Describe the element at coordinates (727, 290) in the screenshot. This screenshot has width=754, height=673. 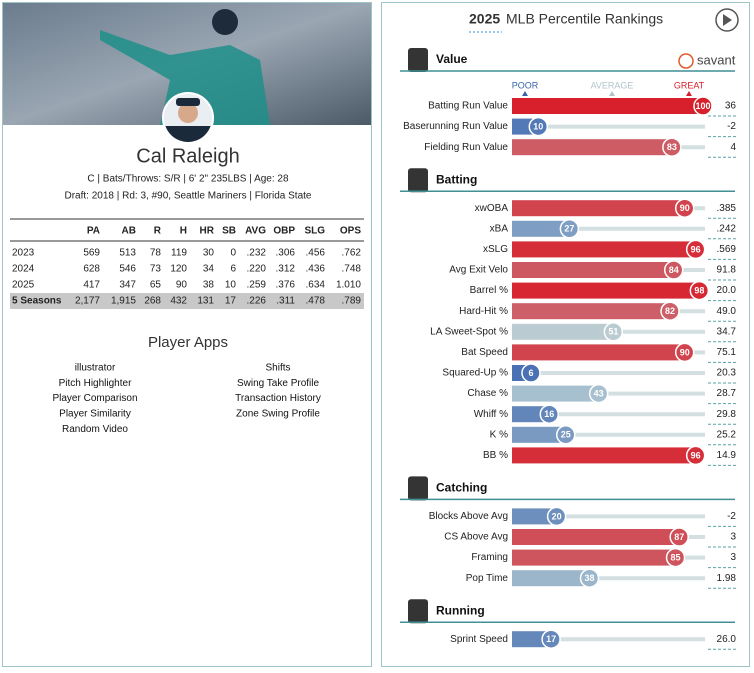
I see `metric-stat: 20.0` at that location.